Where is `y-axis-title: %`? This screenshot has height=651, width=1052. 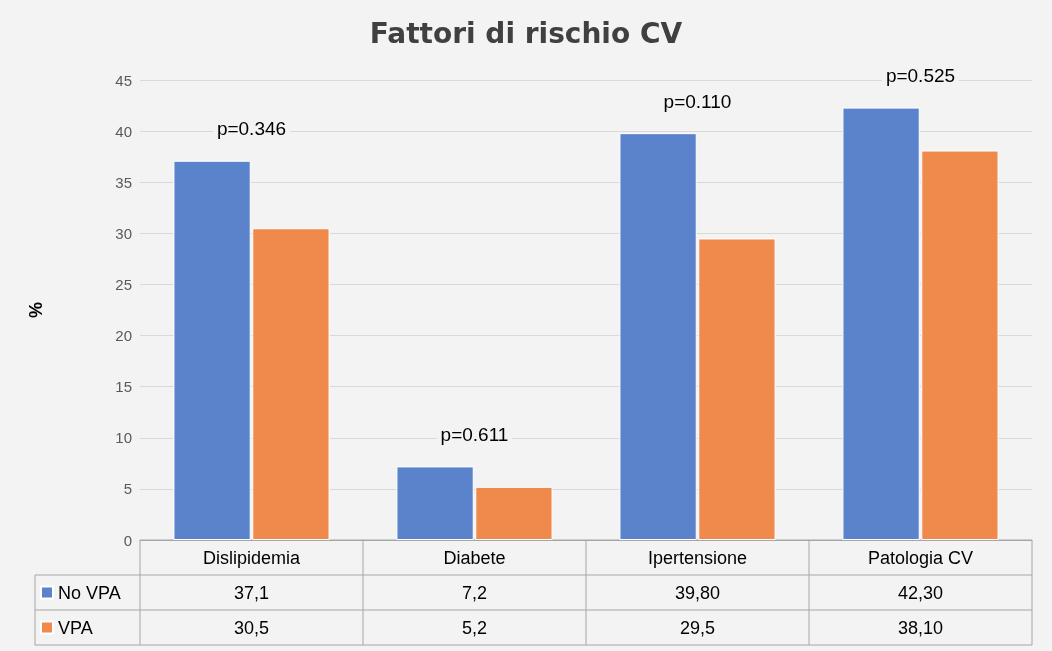 y-axis-title: % is located at coordinates (36, 310).